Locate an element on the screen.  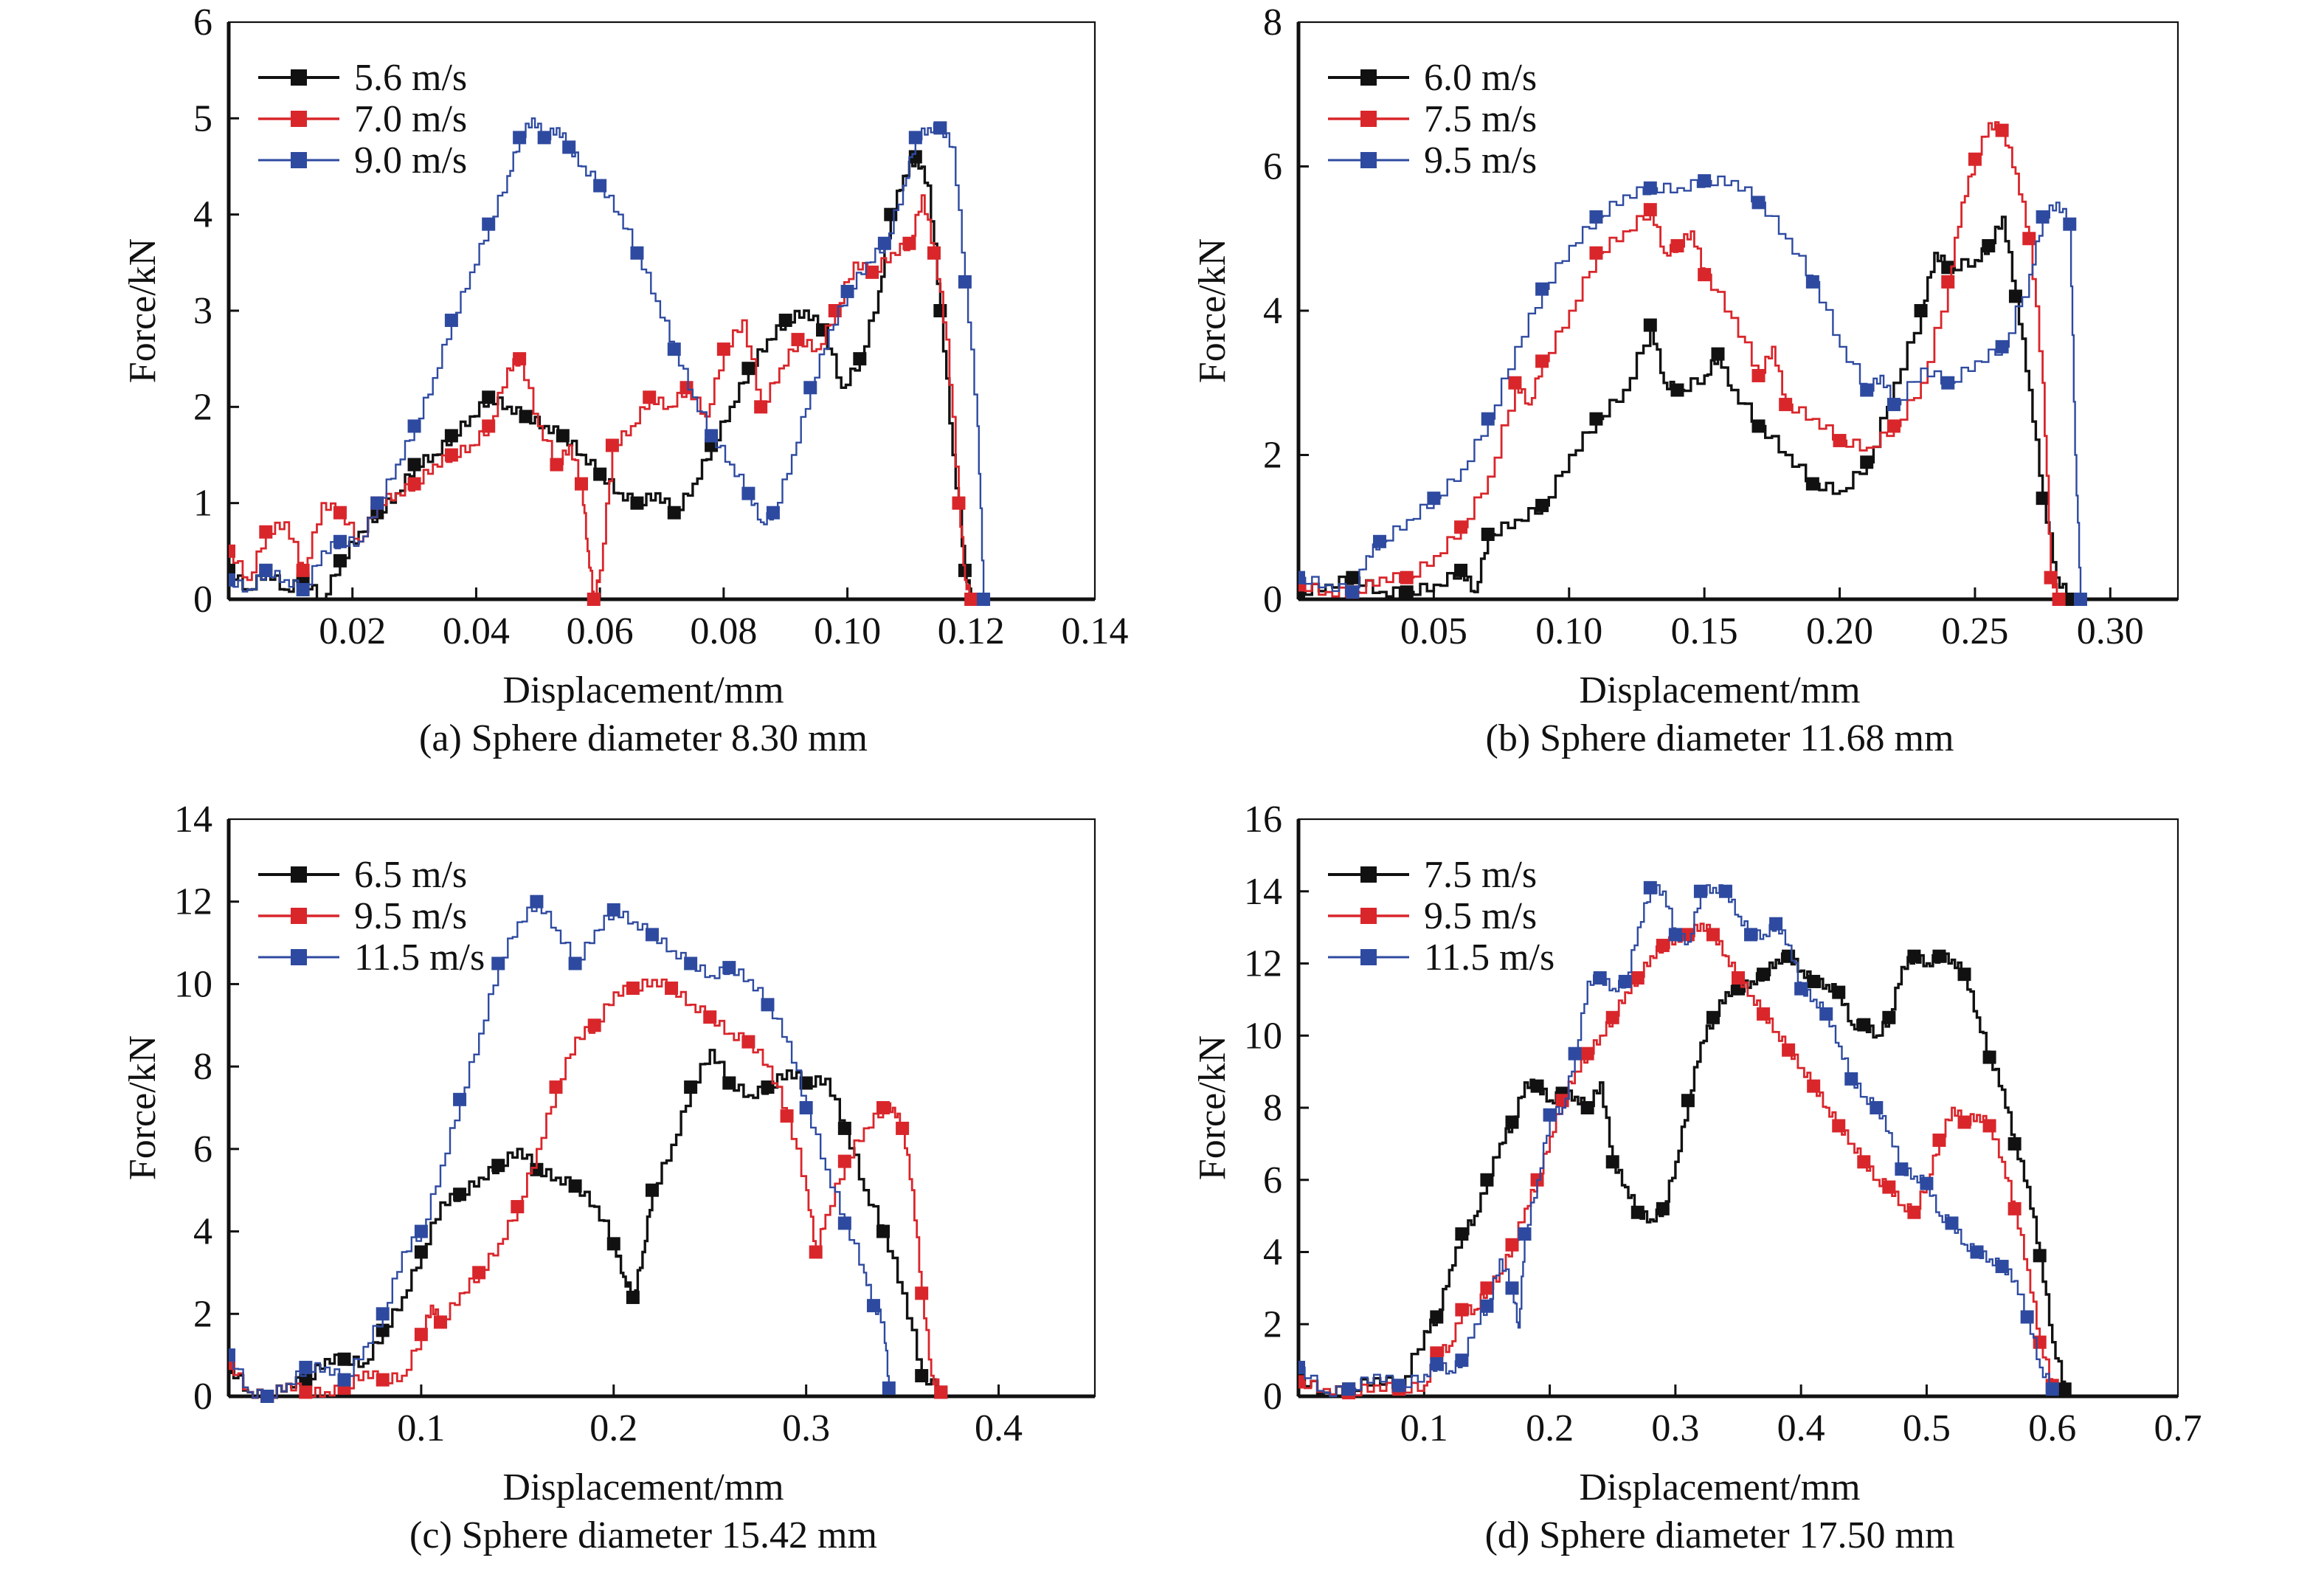
x-tick-label: 0.2 is located at coordinates (1550, 1428).